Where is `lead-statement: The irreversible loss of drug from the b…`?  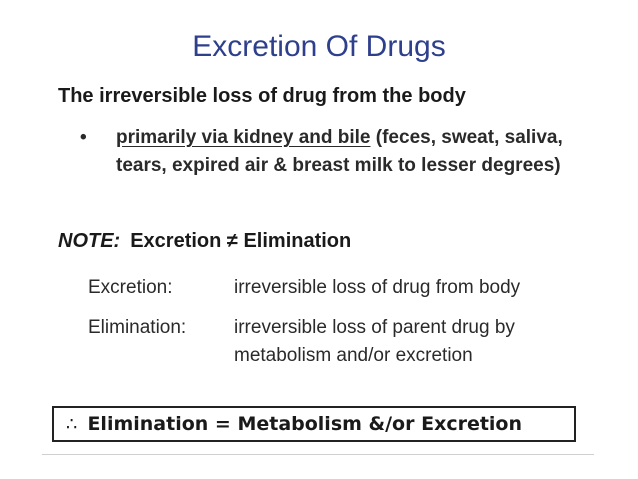 lead-statement: The irreversible loss of drug from the b… is located at coordinates (262, 96).